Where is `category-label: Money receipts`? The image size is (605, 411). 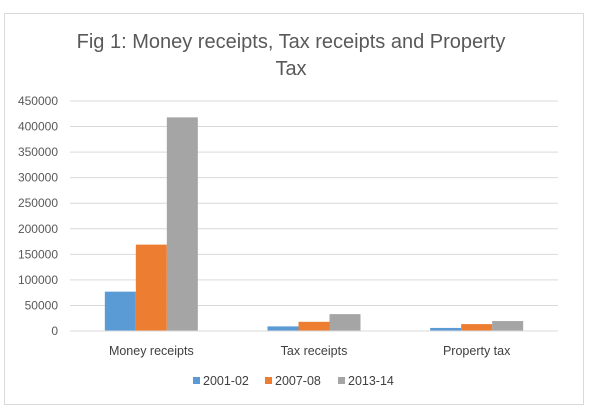
category-label: Money receipts is located at coordinates (151, 351).